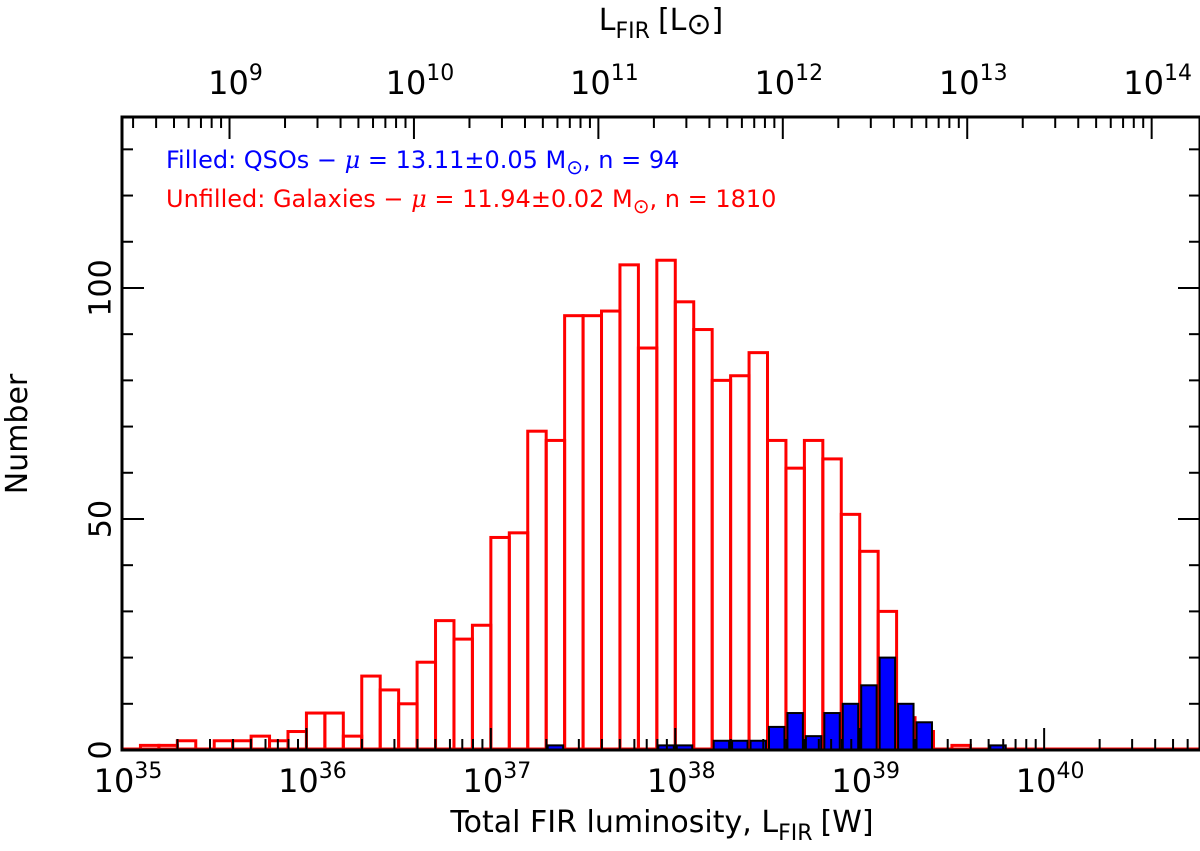 The height and width of the screenshot is (851, 1200). I want to click on top-tick-label: 1013, so click(973, 81).